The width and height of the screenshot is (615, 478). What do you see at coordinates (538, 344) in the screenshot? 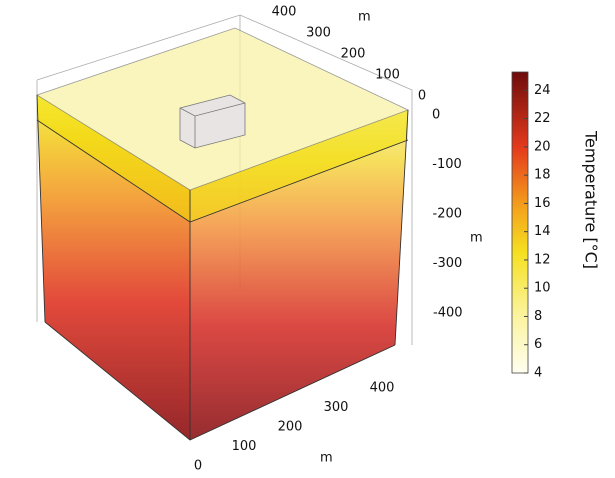
I see `colorbar-tick-label: 6` at bounding box center [538, 344].